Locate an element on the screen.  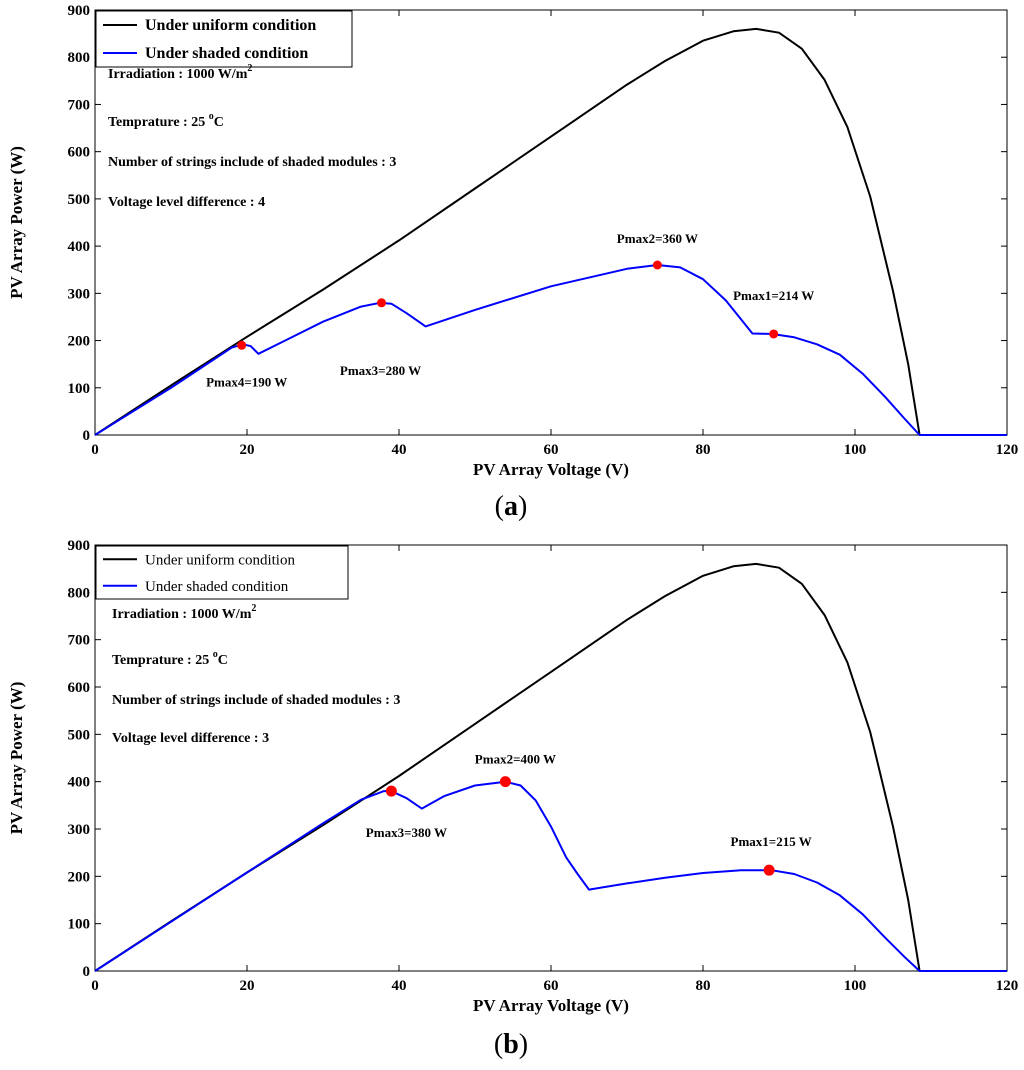
pmax-label: Pmax1=215 W is located at coordinates (771, 841).